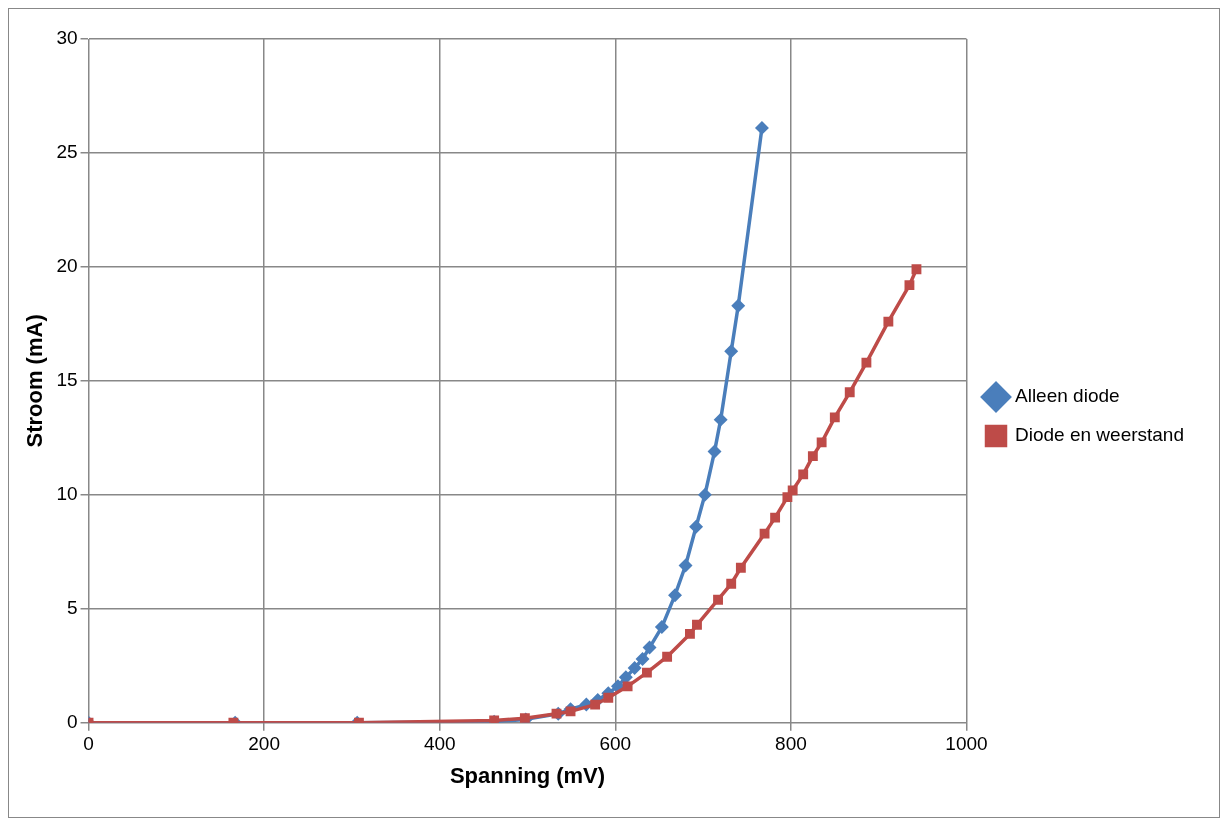  Describe the element at coordinates (72, 608) in the screenshot. I see `y-tick-label: 5` at that location.